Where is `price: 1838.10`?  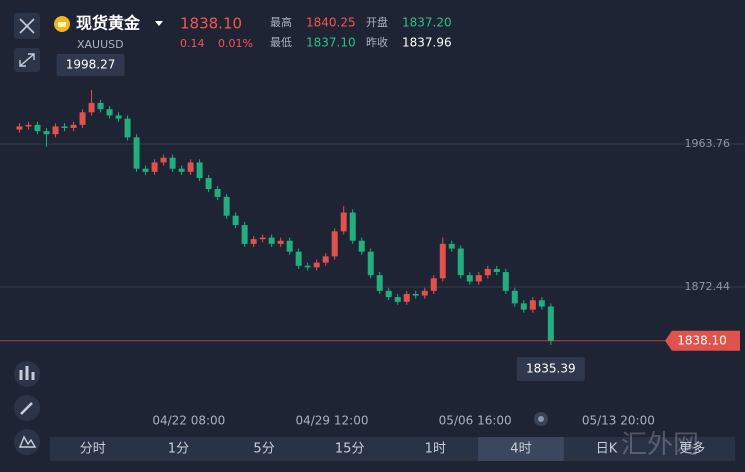
price: 1838.10 is located at coordinates (211, 24).